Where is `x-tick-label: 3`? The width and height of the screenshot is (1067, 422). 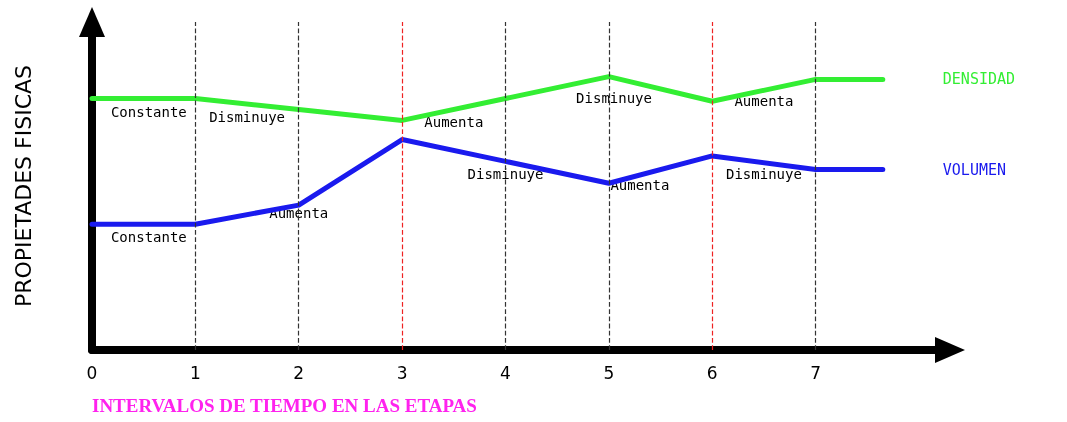 x-tick-label: 3 is located at coordinates (402, 372).